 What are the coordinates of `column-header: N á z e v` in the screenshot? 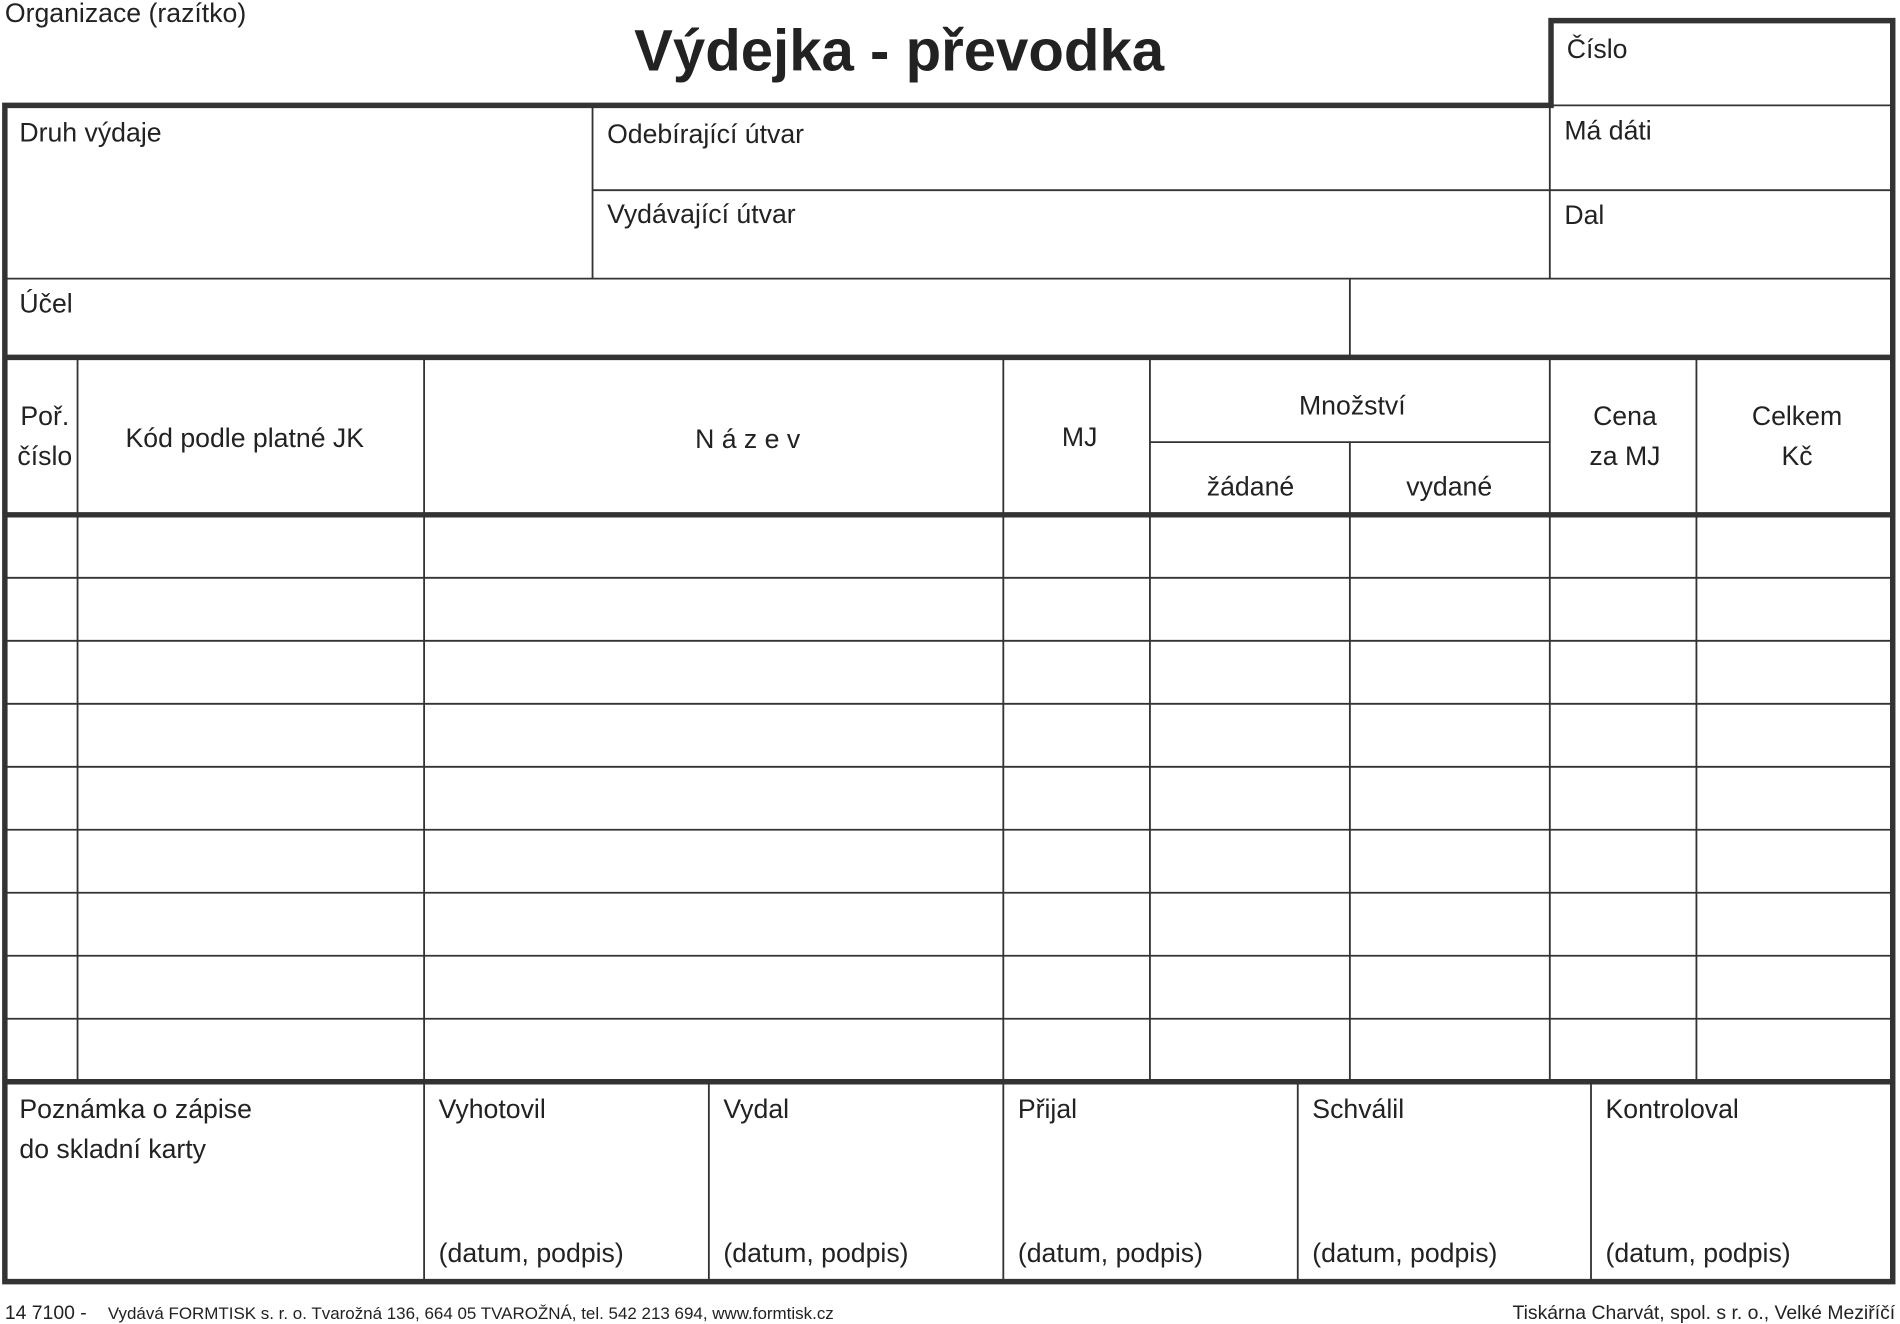 It's located at (748, 439).